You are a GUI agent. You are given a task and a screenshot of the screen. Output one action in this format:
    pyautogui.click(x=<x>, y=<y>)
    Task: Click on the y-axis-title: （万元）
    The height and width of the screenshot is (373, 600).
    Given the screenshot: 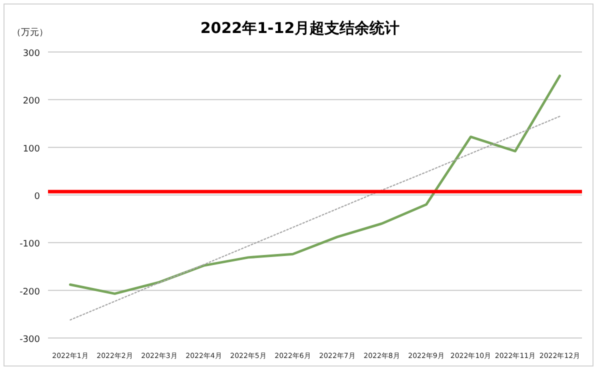 What is the action you would take?
    pyautogui.click(x=30, y=32)
    